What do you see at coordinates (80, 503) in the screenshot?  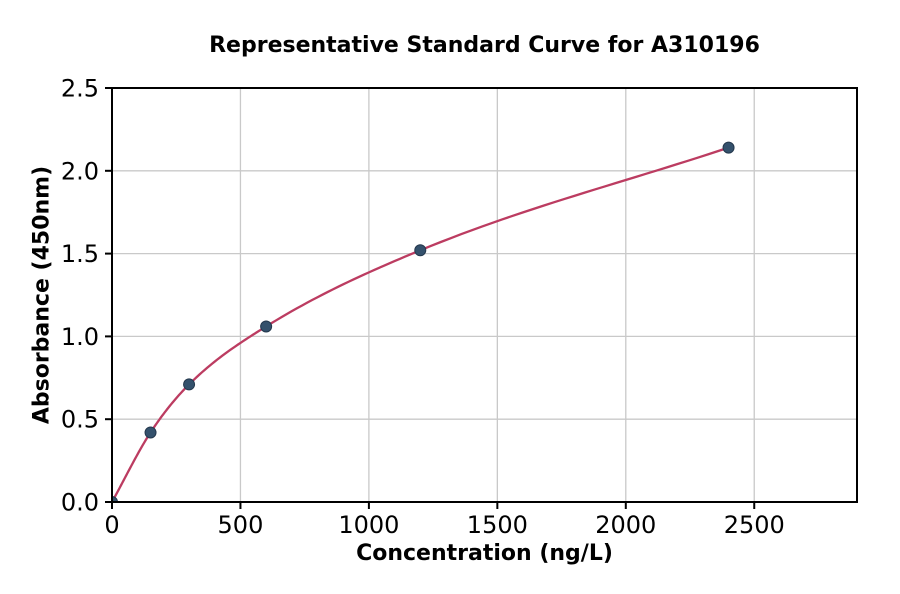 I see `y-axis-tick-label: 0.0` at bounding box center [80, 503].